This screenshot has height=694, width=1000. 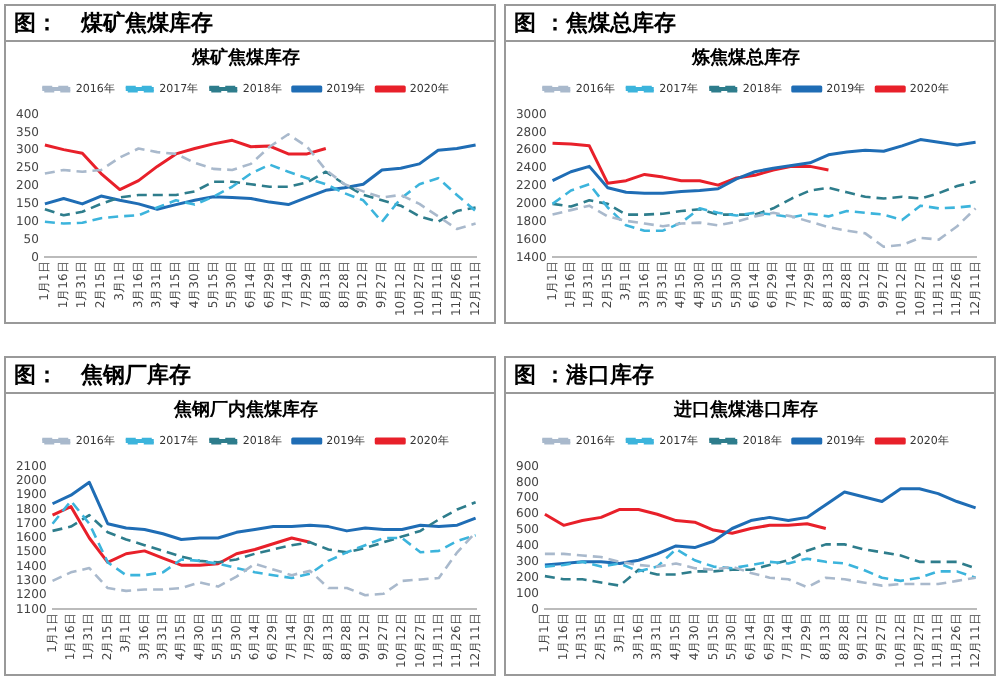 I want to click on chart-title: 图： 煤矿焦煤库存, so click(x=250, y=24).